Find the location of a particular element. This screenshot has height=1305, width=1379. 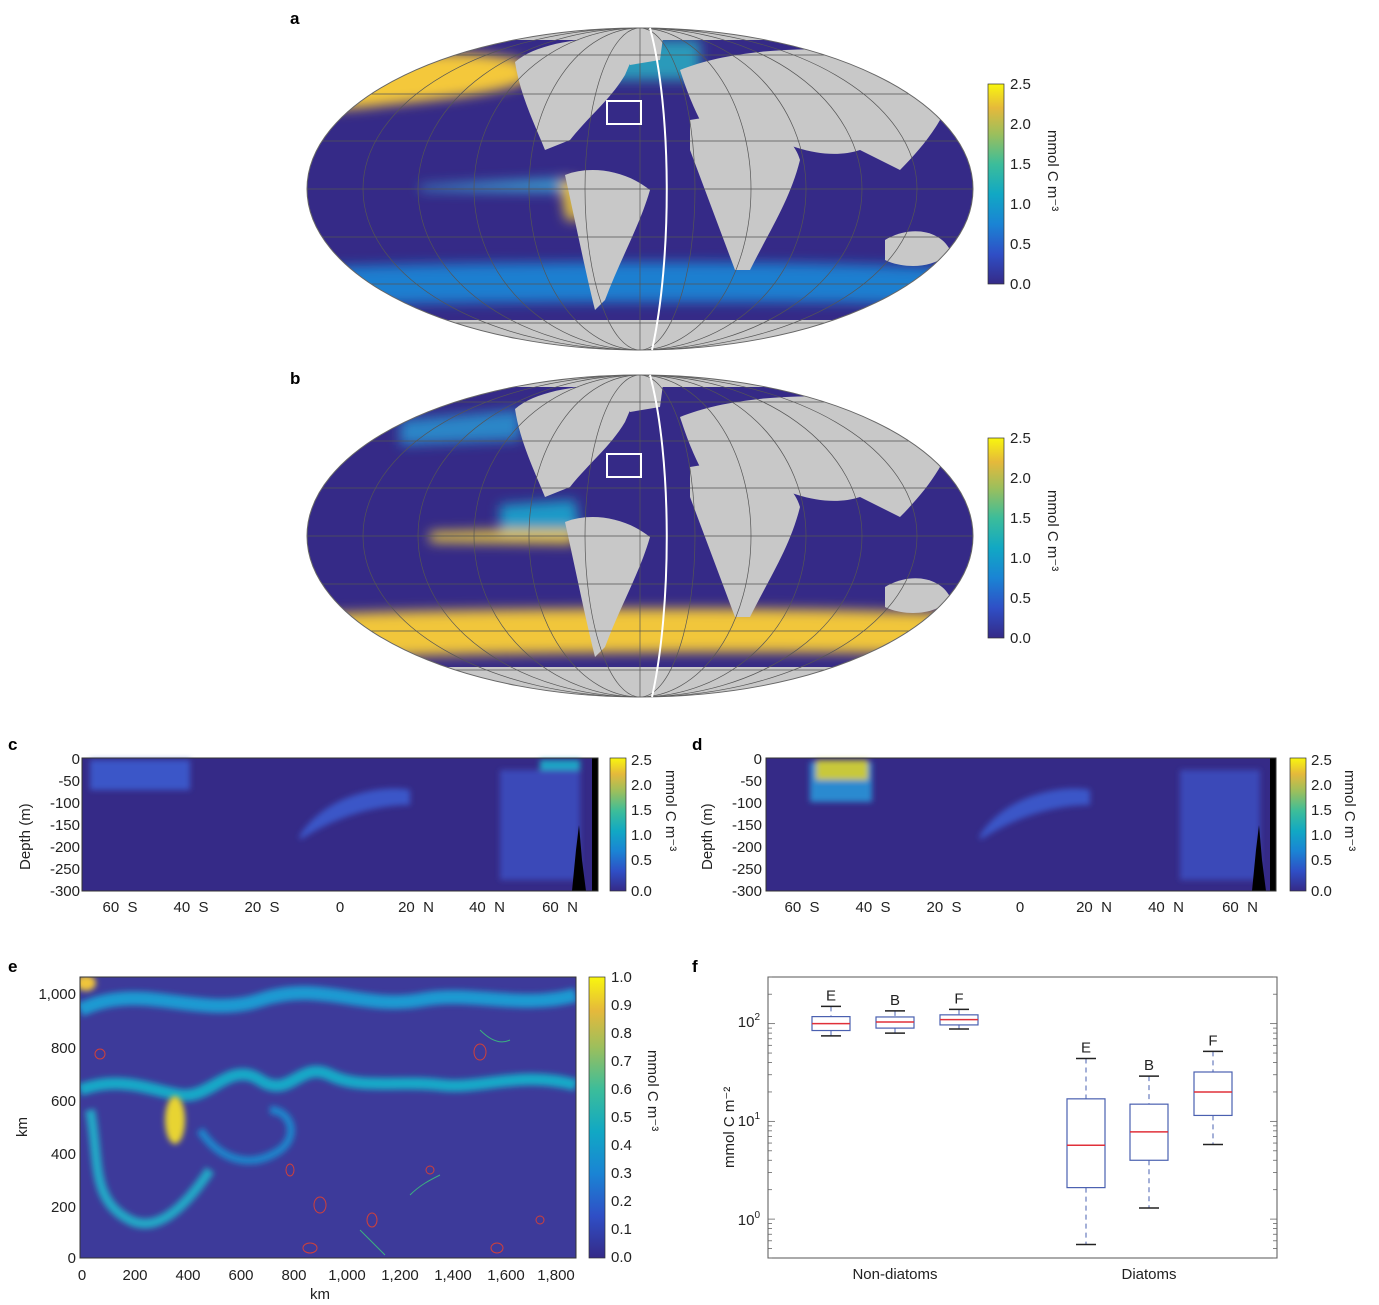

eddy-field-e is located at coordinates (328, 1117).